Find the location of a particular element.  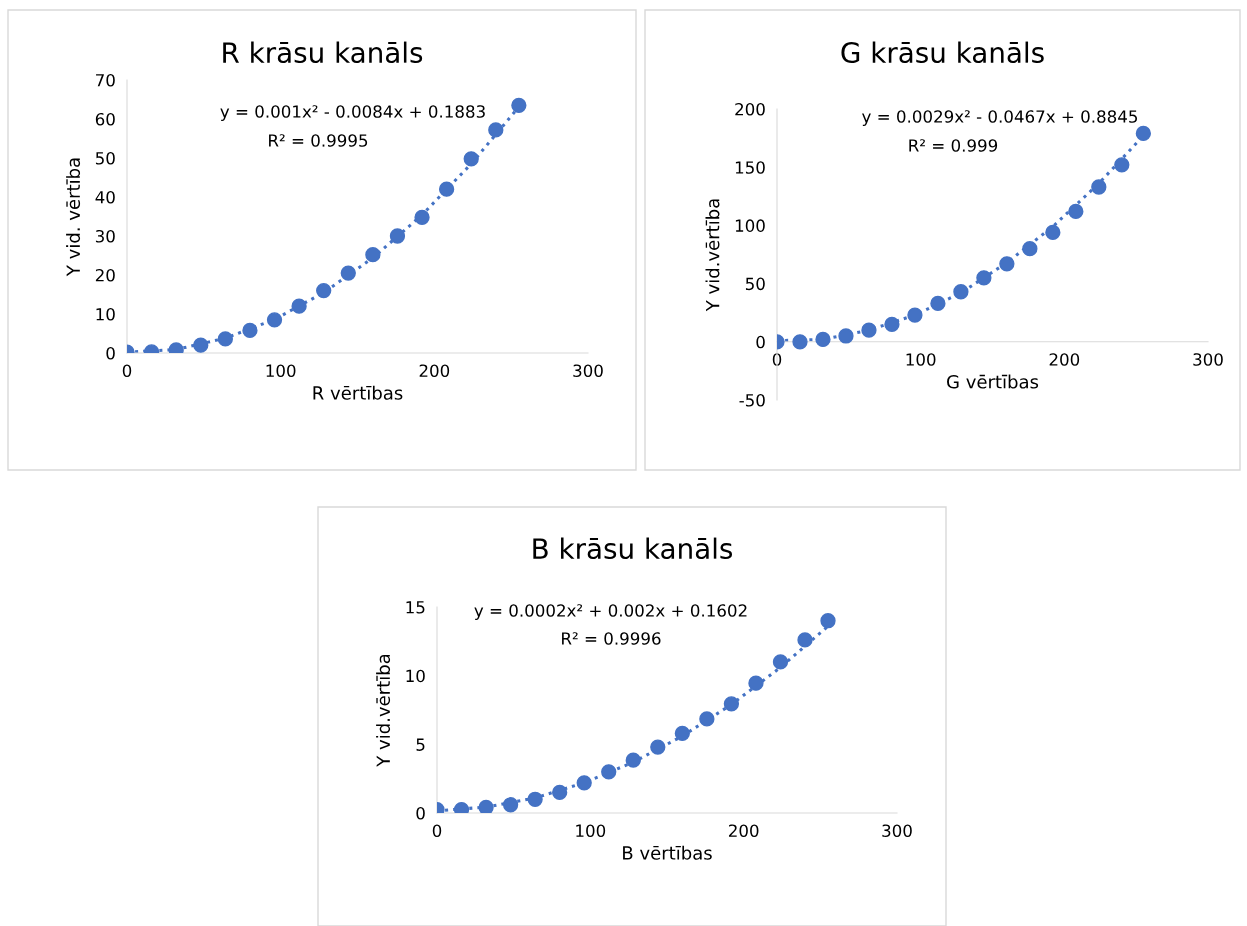

chart-title: G krāsu kanāls is located at coordinates (942, 52).